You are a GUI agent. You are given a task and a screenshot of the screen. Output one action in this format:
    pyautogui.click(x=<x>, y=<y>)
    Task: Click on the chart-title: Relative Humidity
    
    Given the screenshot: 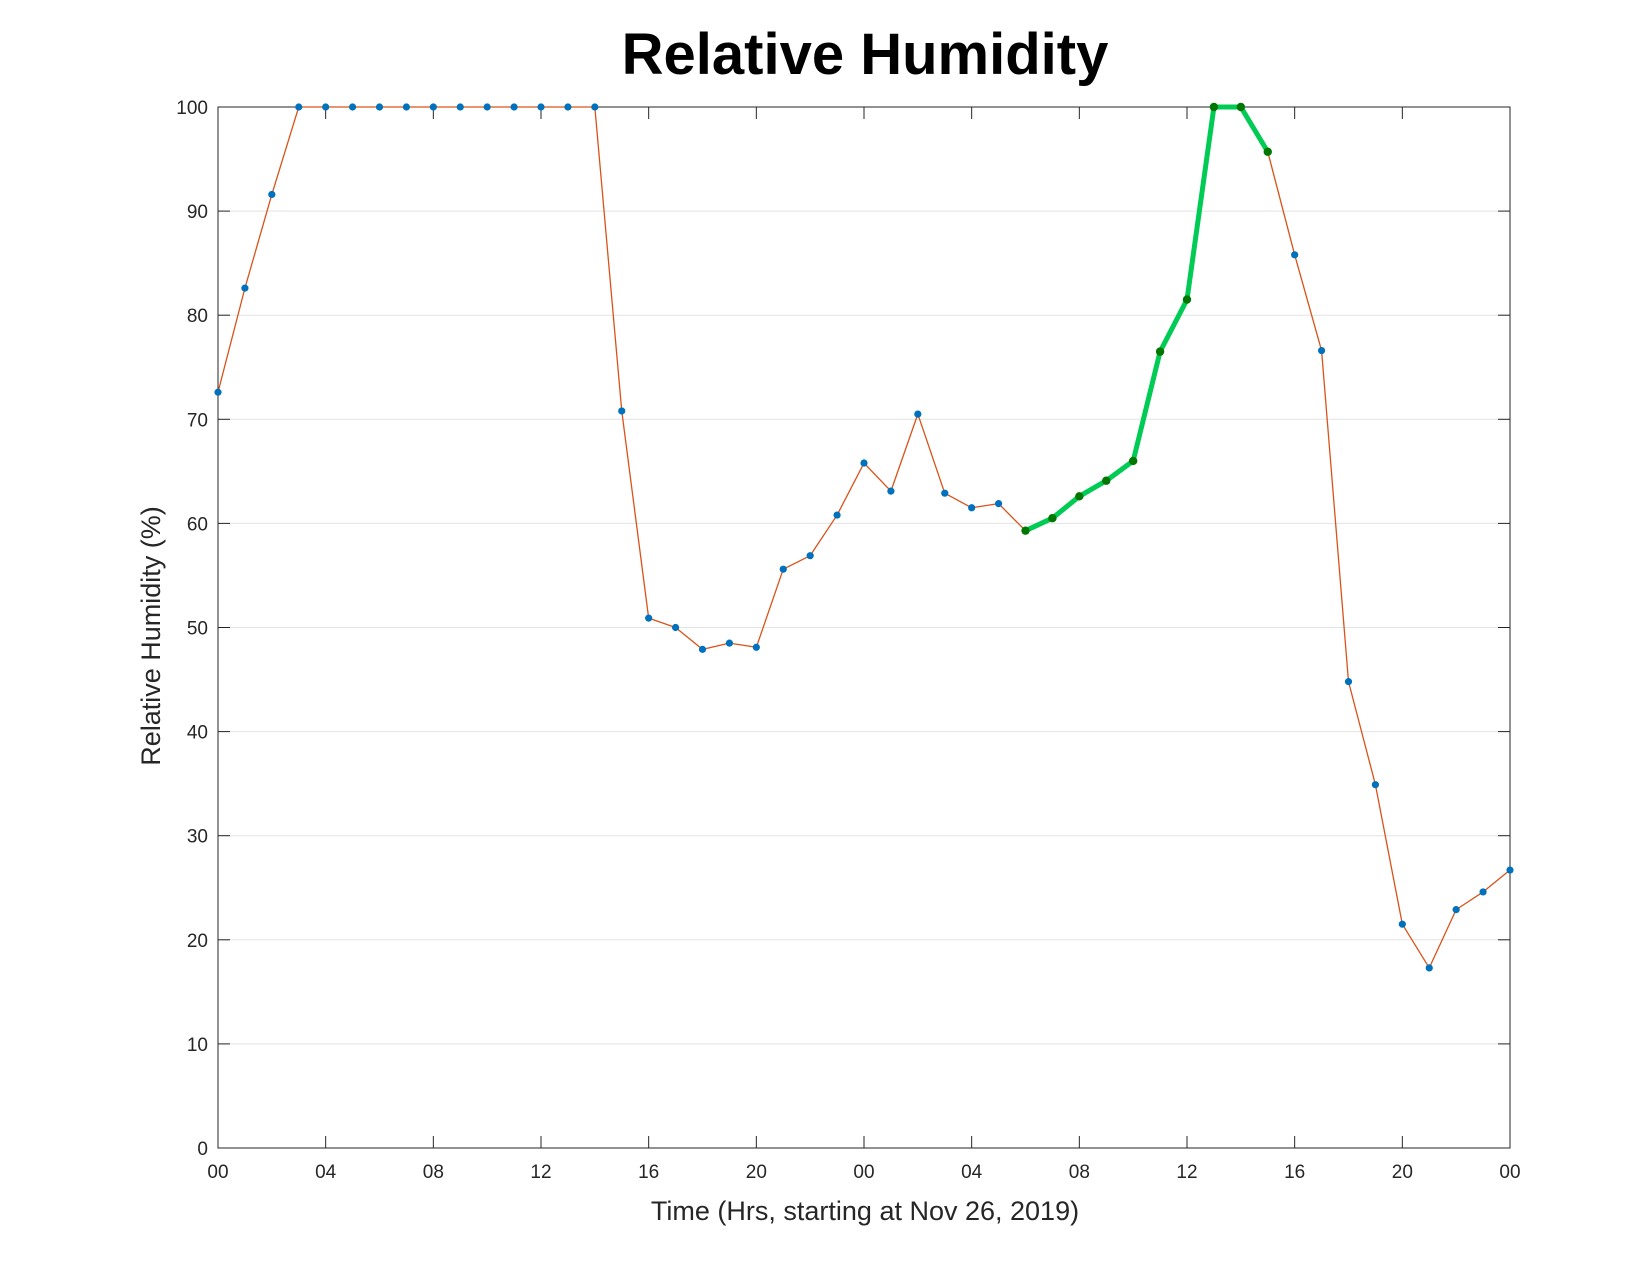 What is the action you would take?
    pyautogui.click(x=865, y=54)
    